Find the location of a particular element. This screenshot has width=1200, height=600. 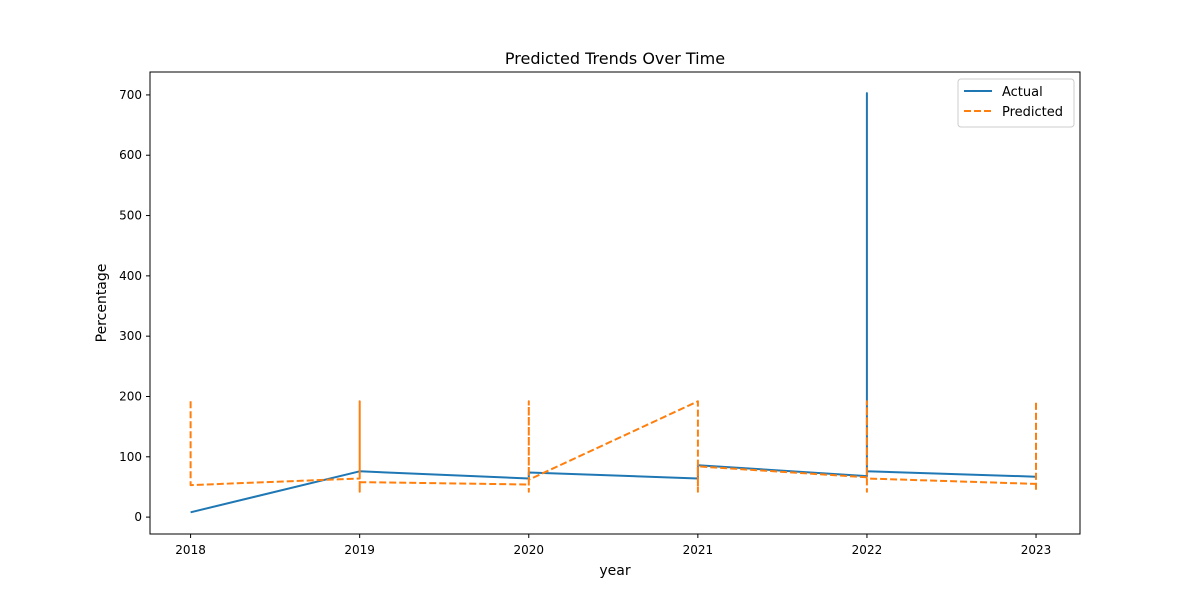

y-tick-label: 500 is located at coordinates (130, 216).